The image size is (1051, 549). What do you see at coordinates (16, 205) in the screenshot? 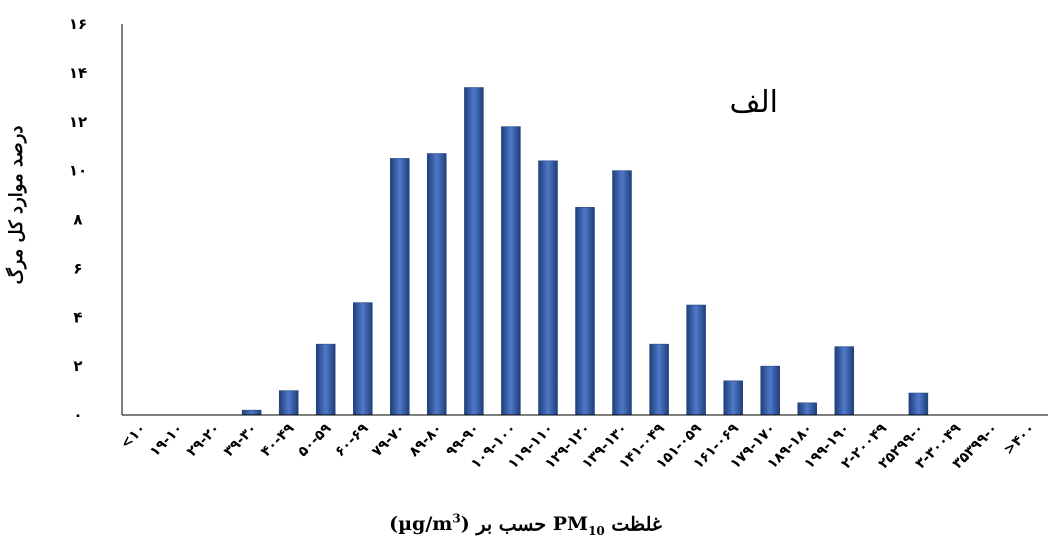
I see `y-axis-title: درصد موارد کل مرگ` at bounding box center [16, 205].